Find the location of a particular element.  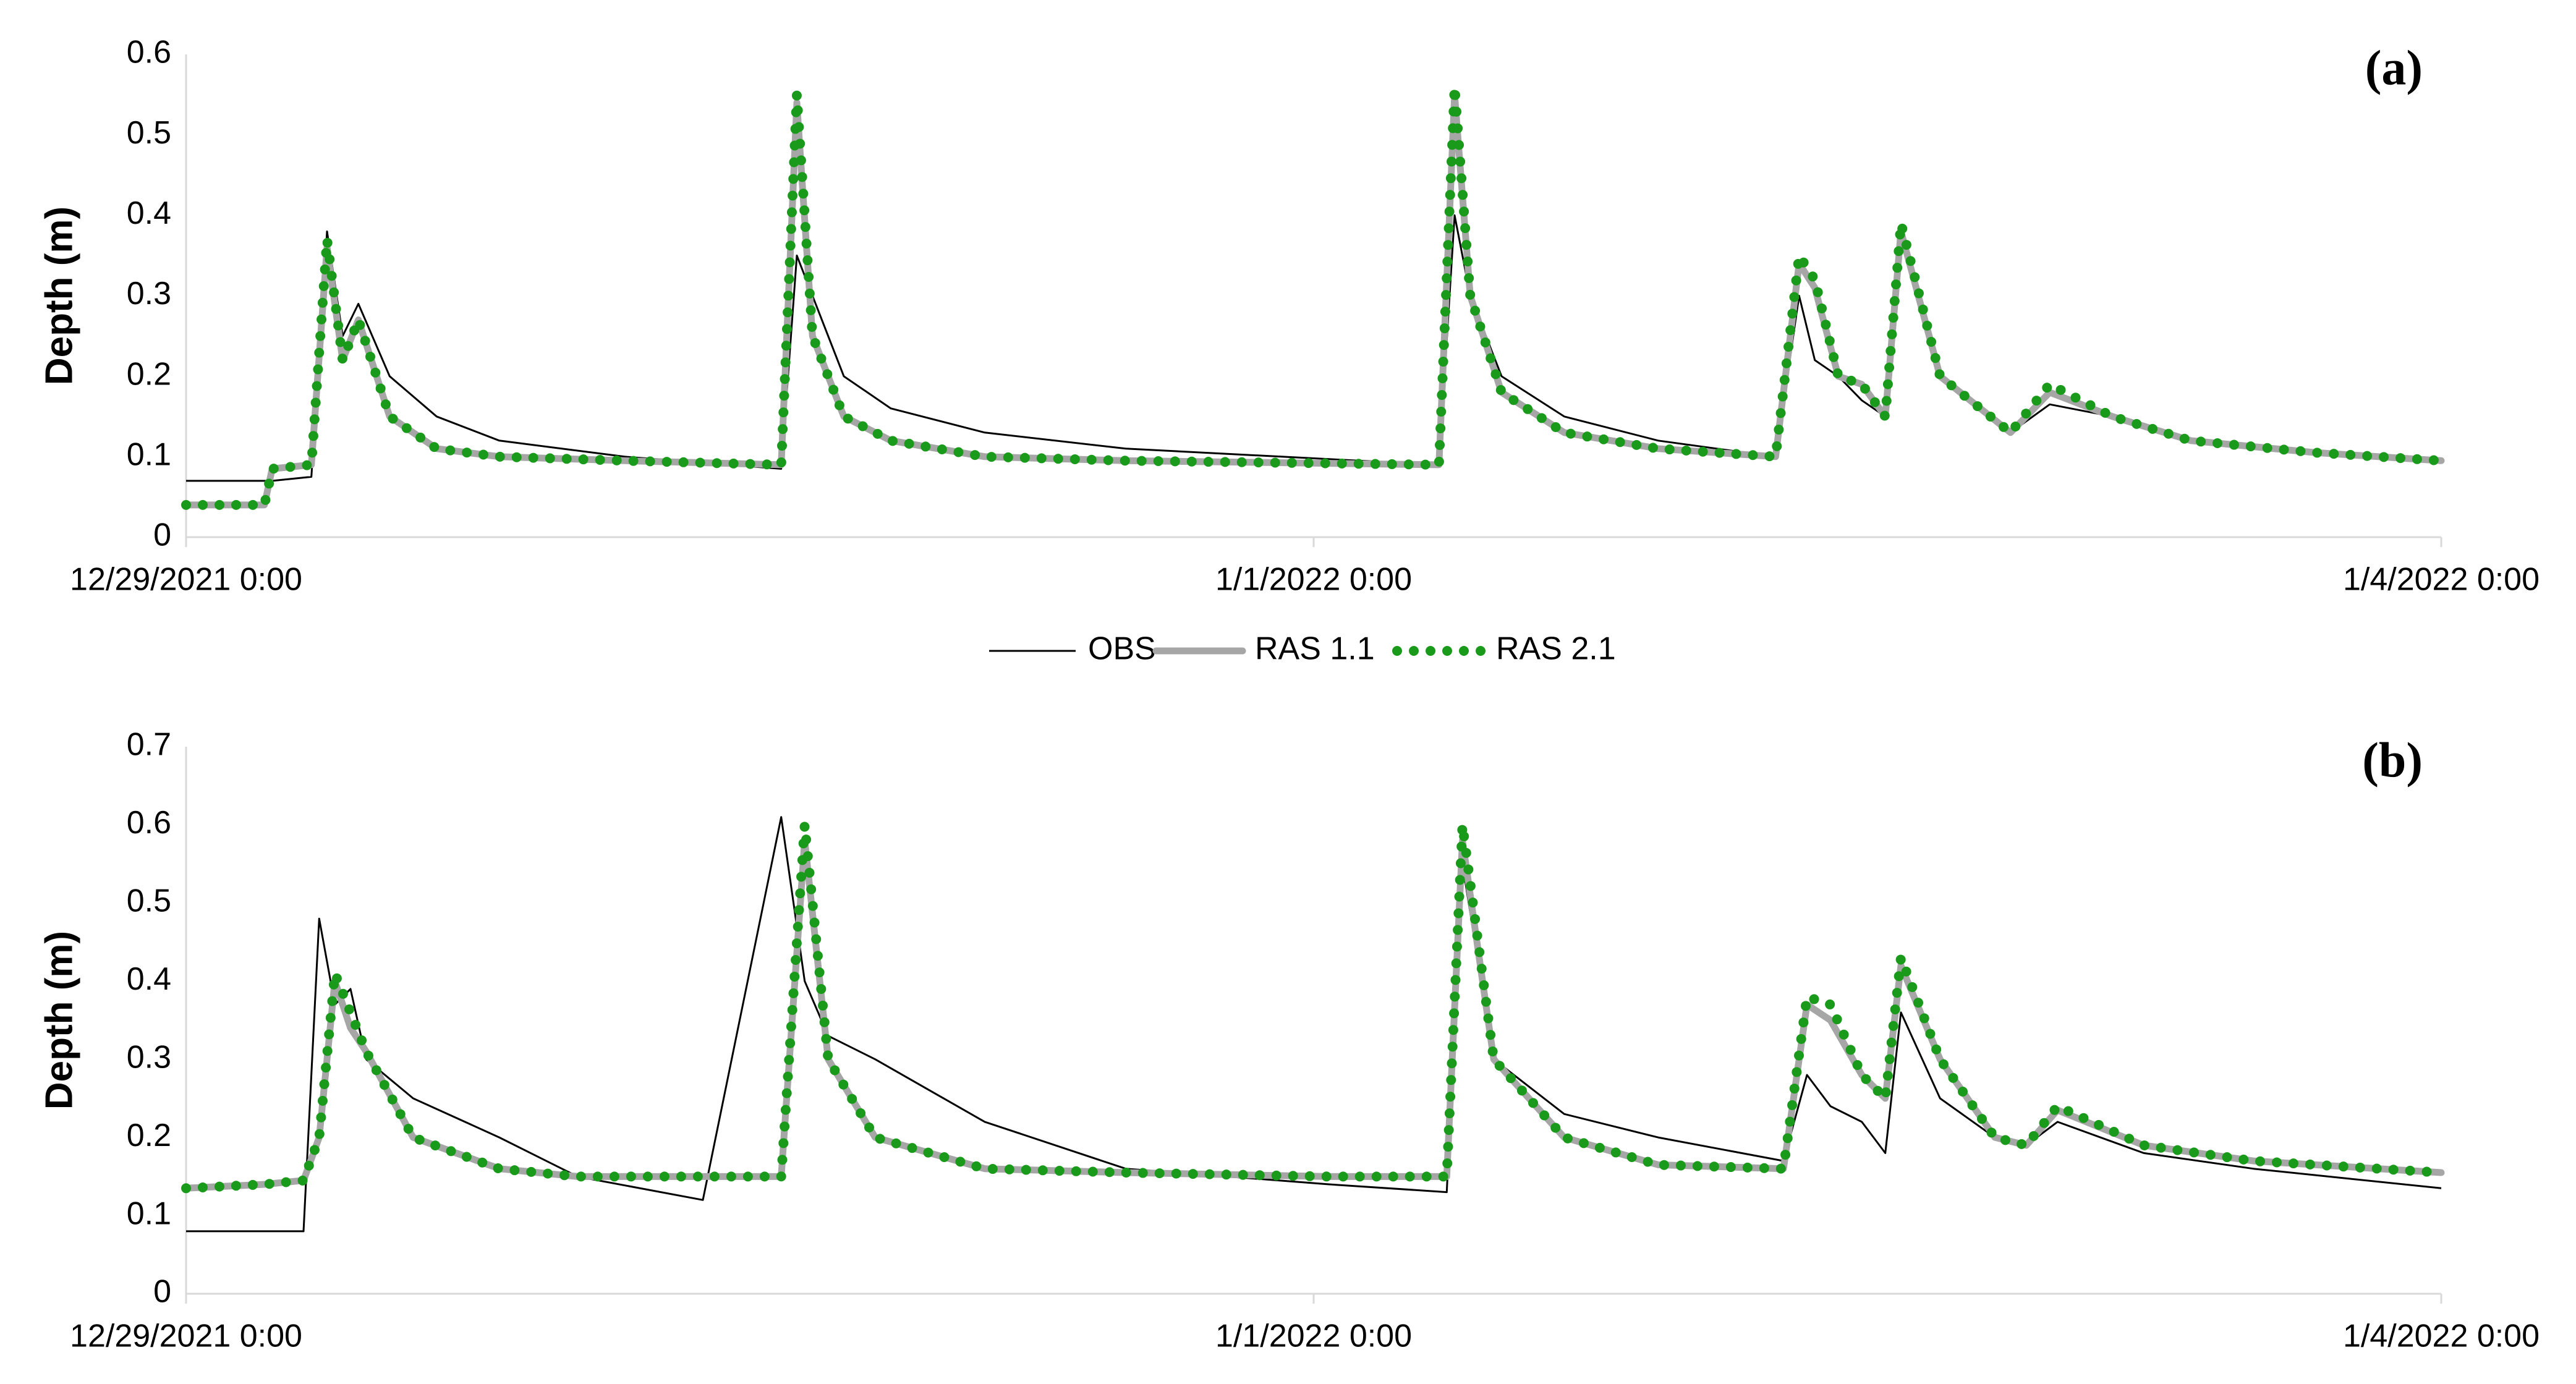

legend-label: RAS 2.1 is located at coordinates (1556, 649).